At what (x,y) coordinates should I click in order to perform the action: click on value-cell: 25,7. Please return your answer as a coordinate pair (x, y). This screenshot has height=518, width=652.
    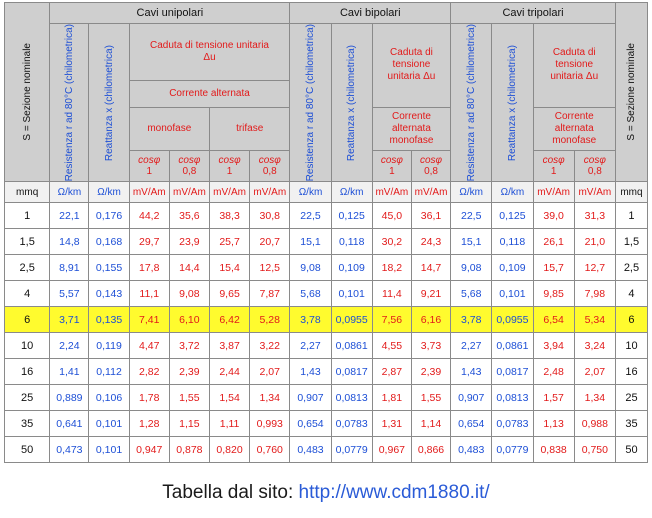
    Looking at the image, I should click on (229, 242).